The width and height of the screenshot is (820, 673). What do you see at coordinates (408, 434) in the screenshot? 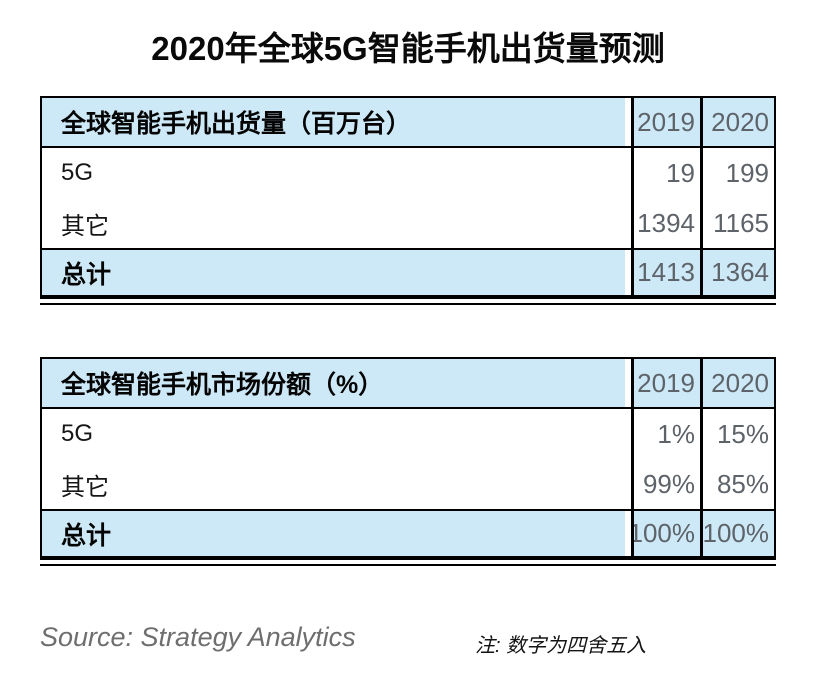
I see `table-row: 5G 1% 15%` at bounding box center [408, 434].